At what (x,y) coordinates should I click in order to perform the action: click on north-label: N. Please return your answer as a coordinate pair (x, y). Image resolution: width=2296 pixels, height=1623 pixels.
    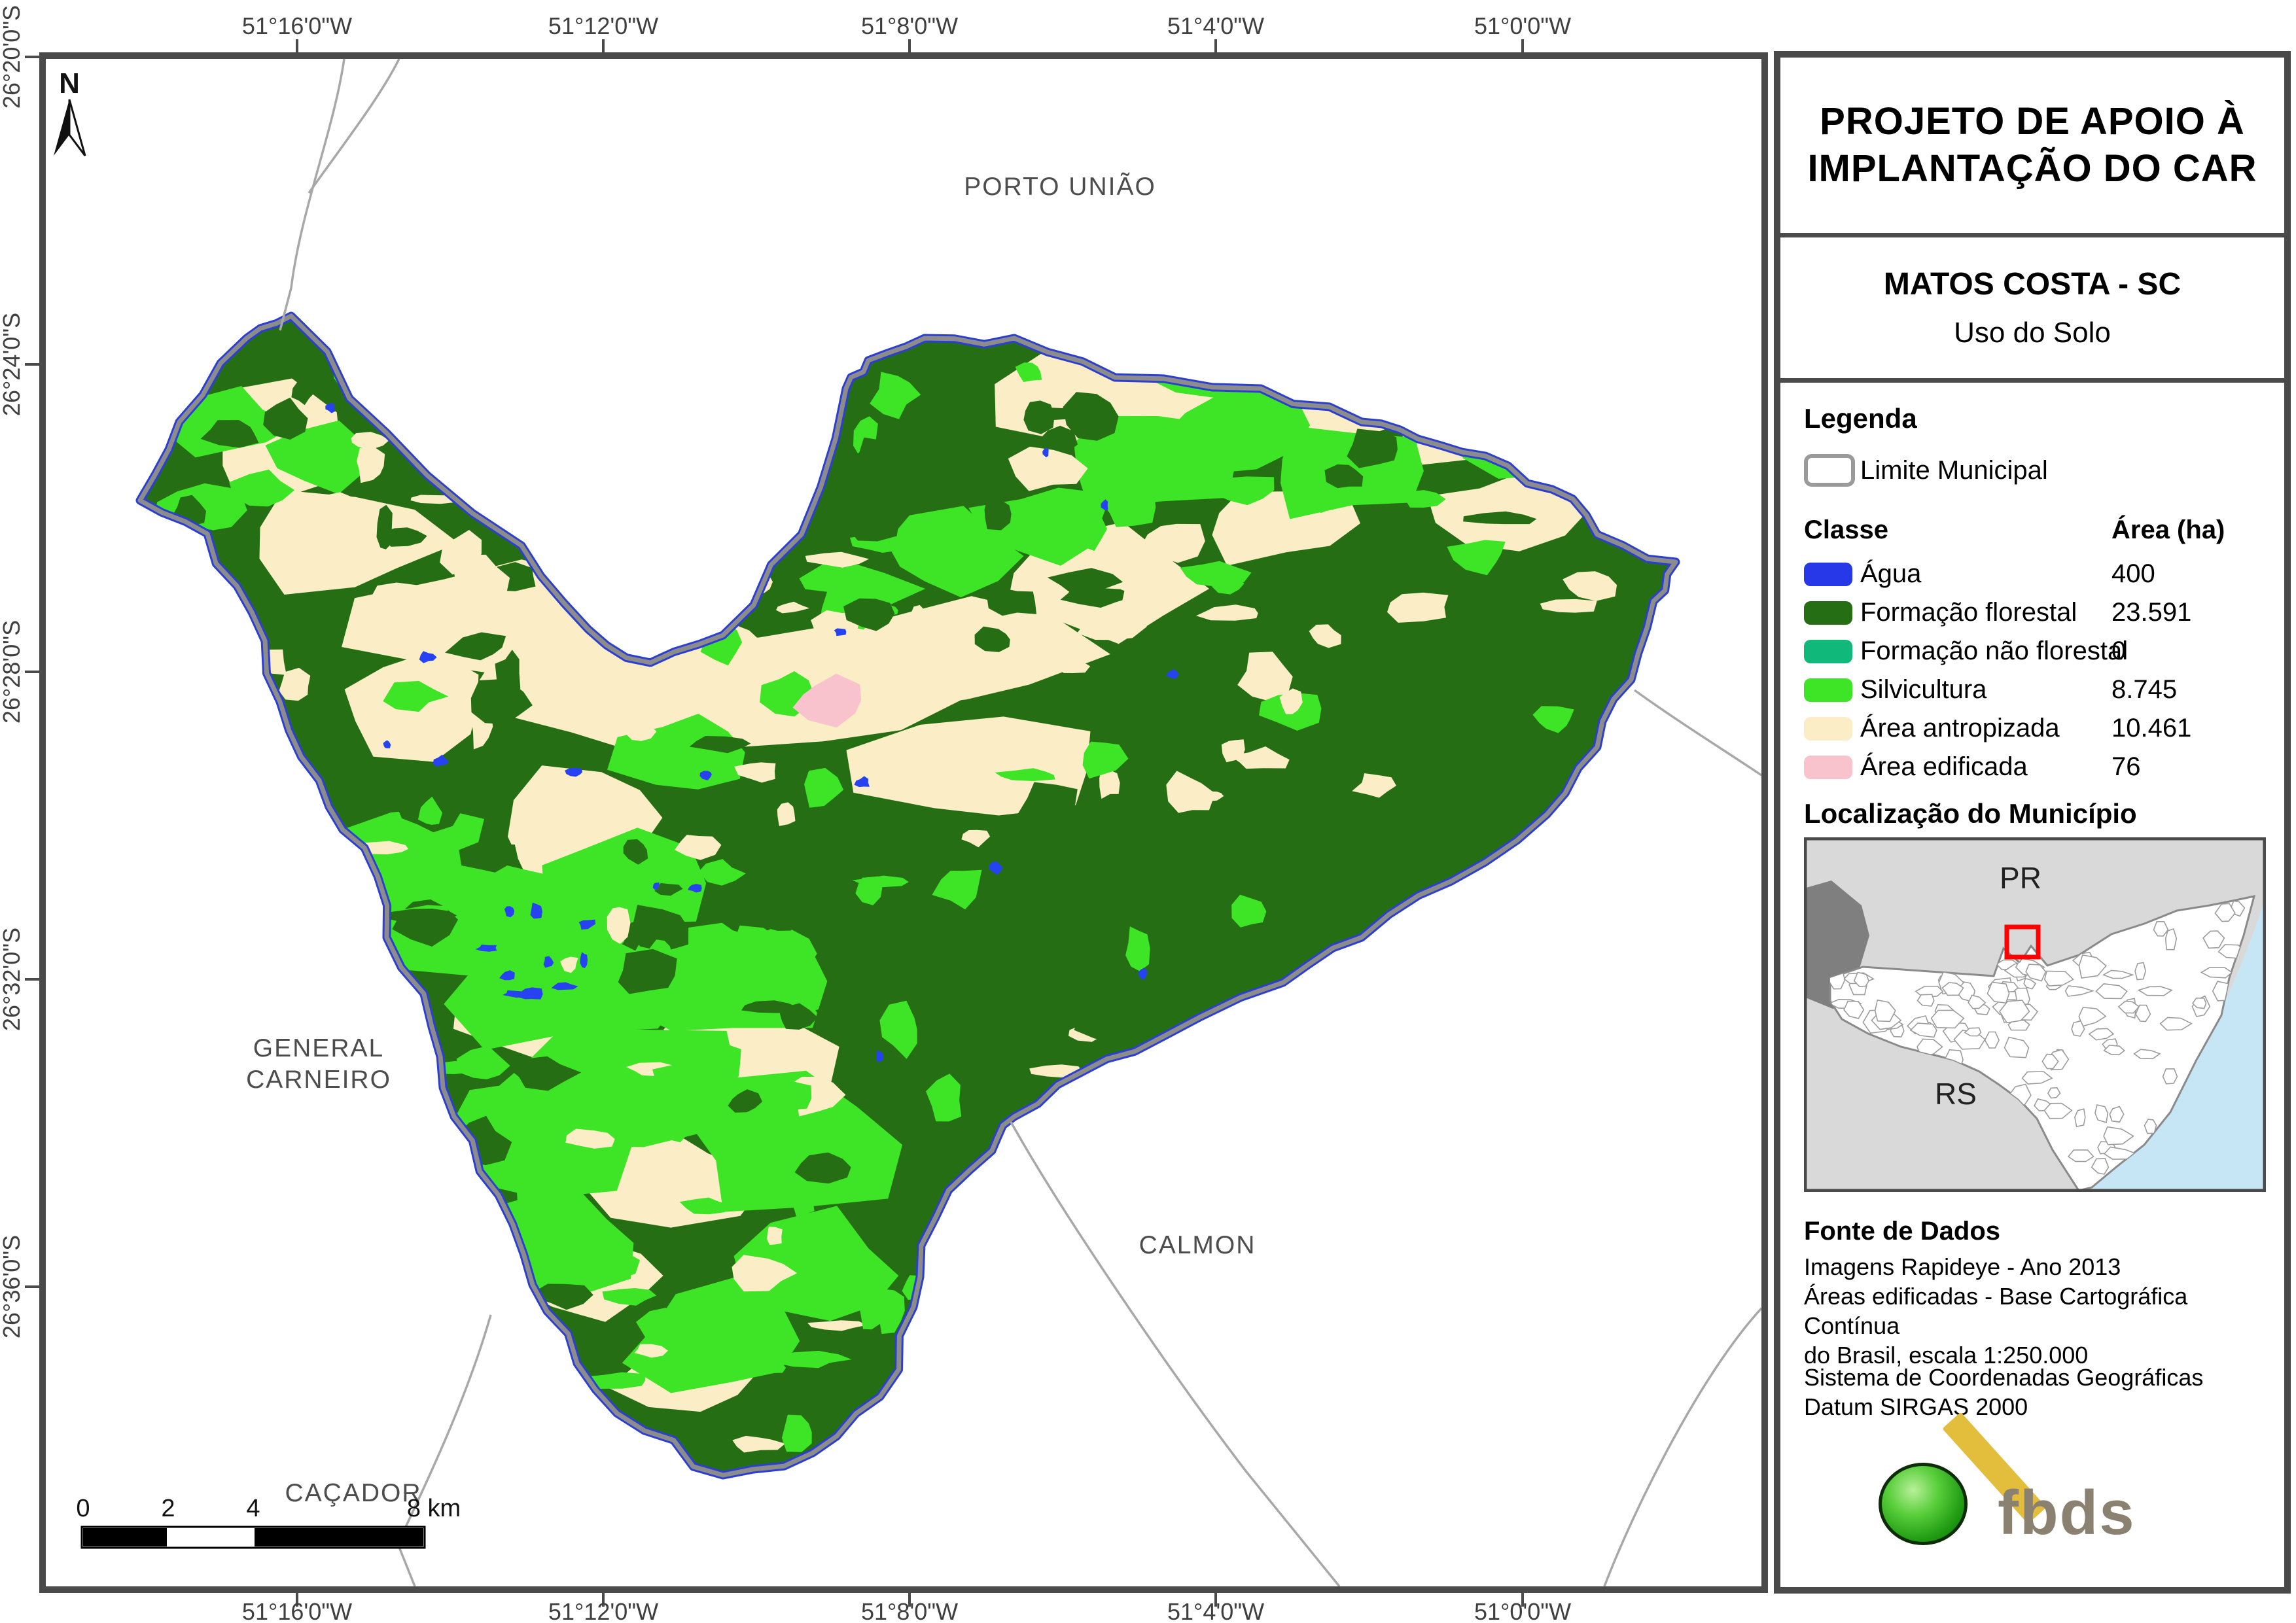
    Looking at the image, I should click on (69, 83).